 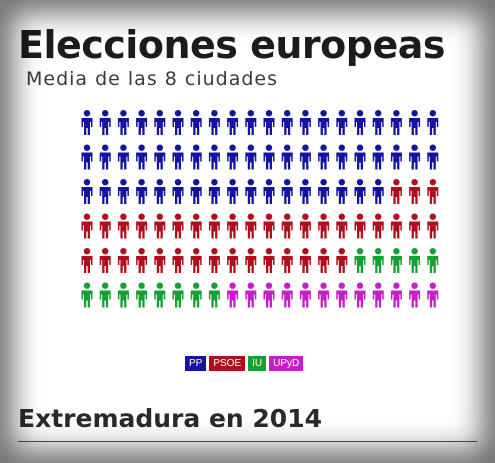 What do you see at coordinates (247, 441) in the screenshot?
I see `divider` at bounding box center [247, 441].